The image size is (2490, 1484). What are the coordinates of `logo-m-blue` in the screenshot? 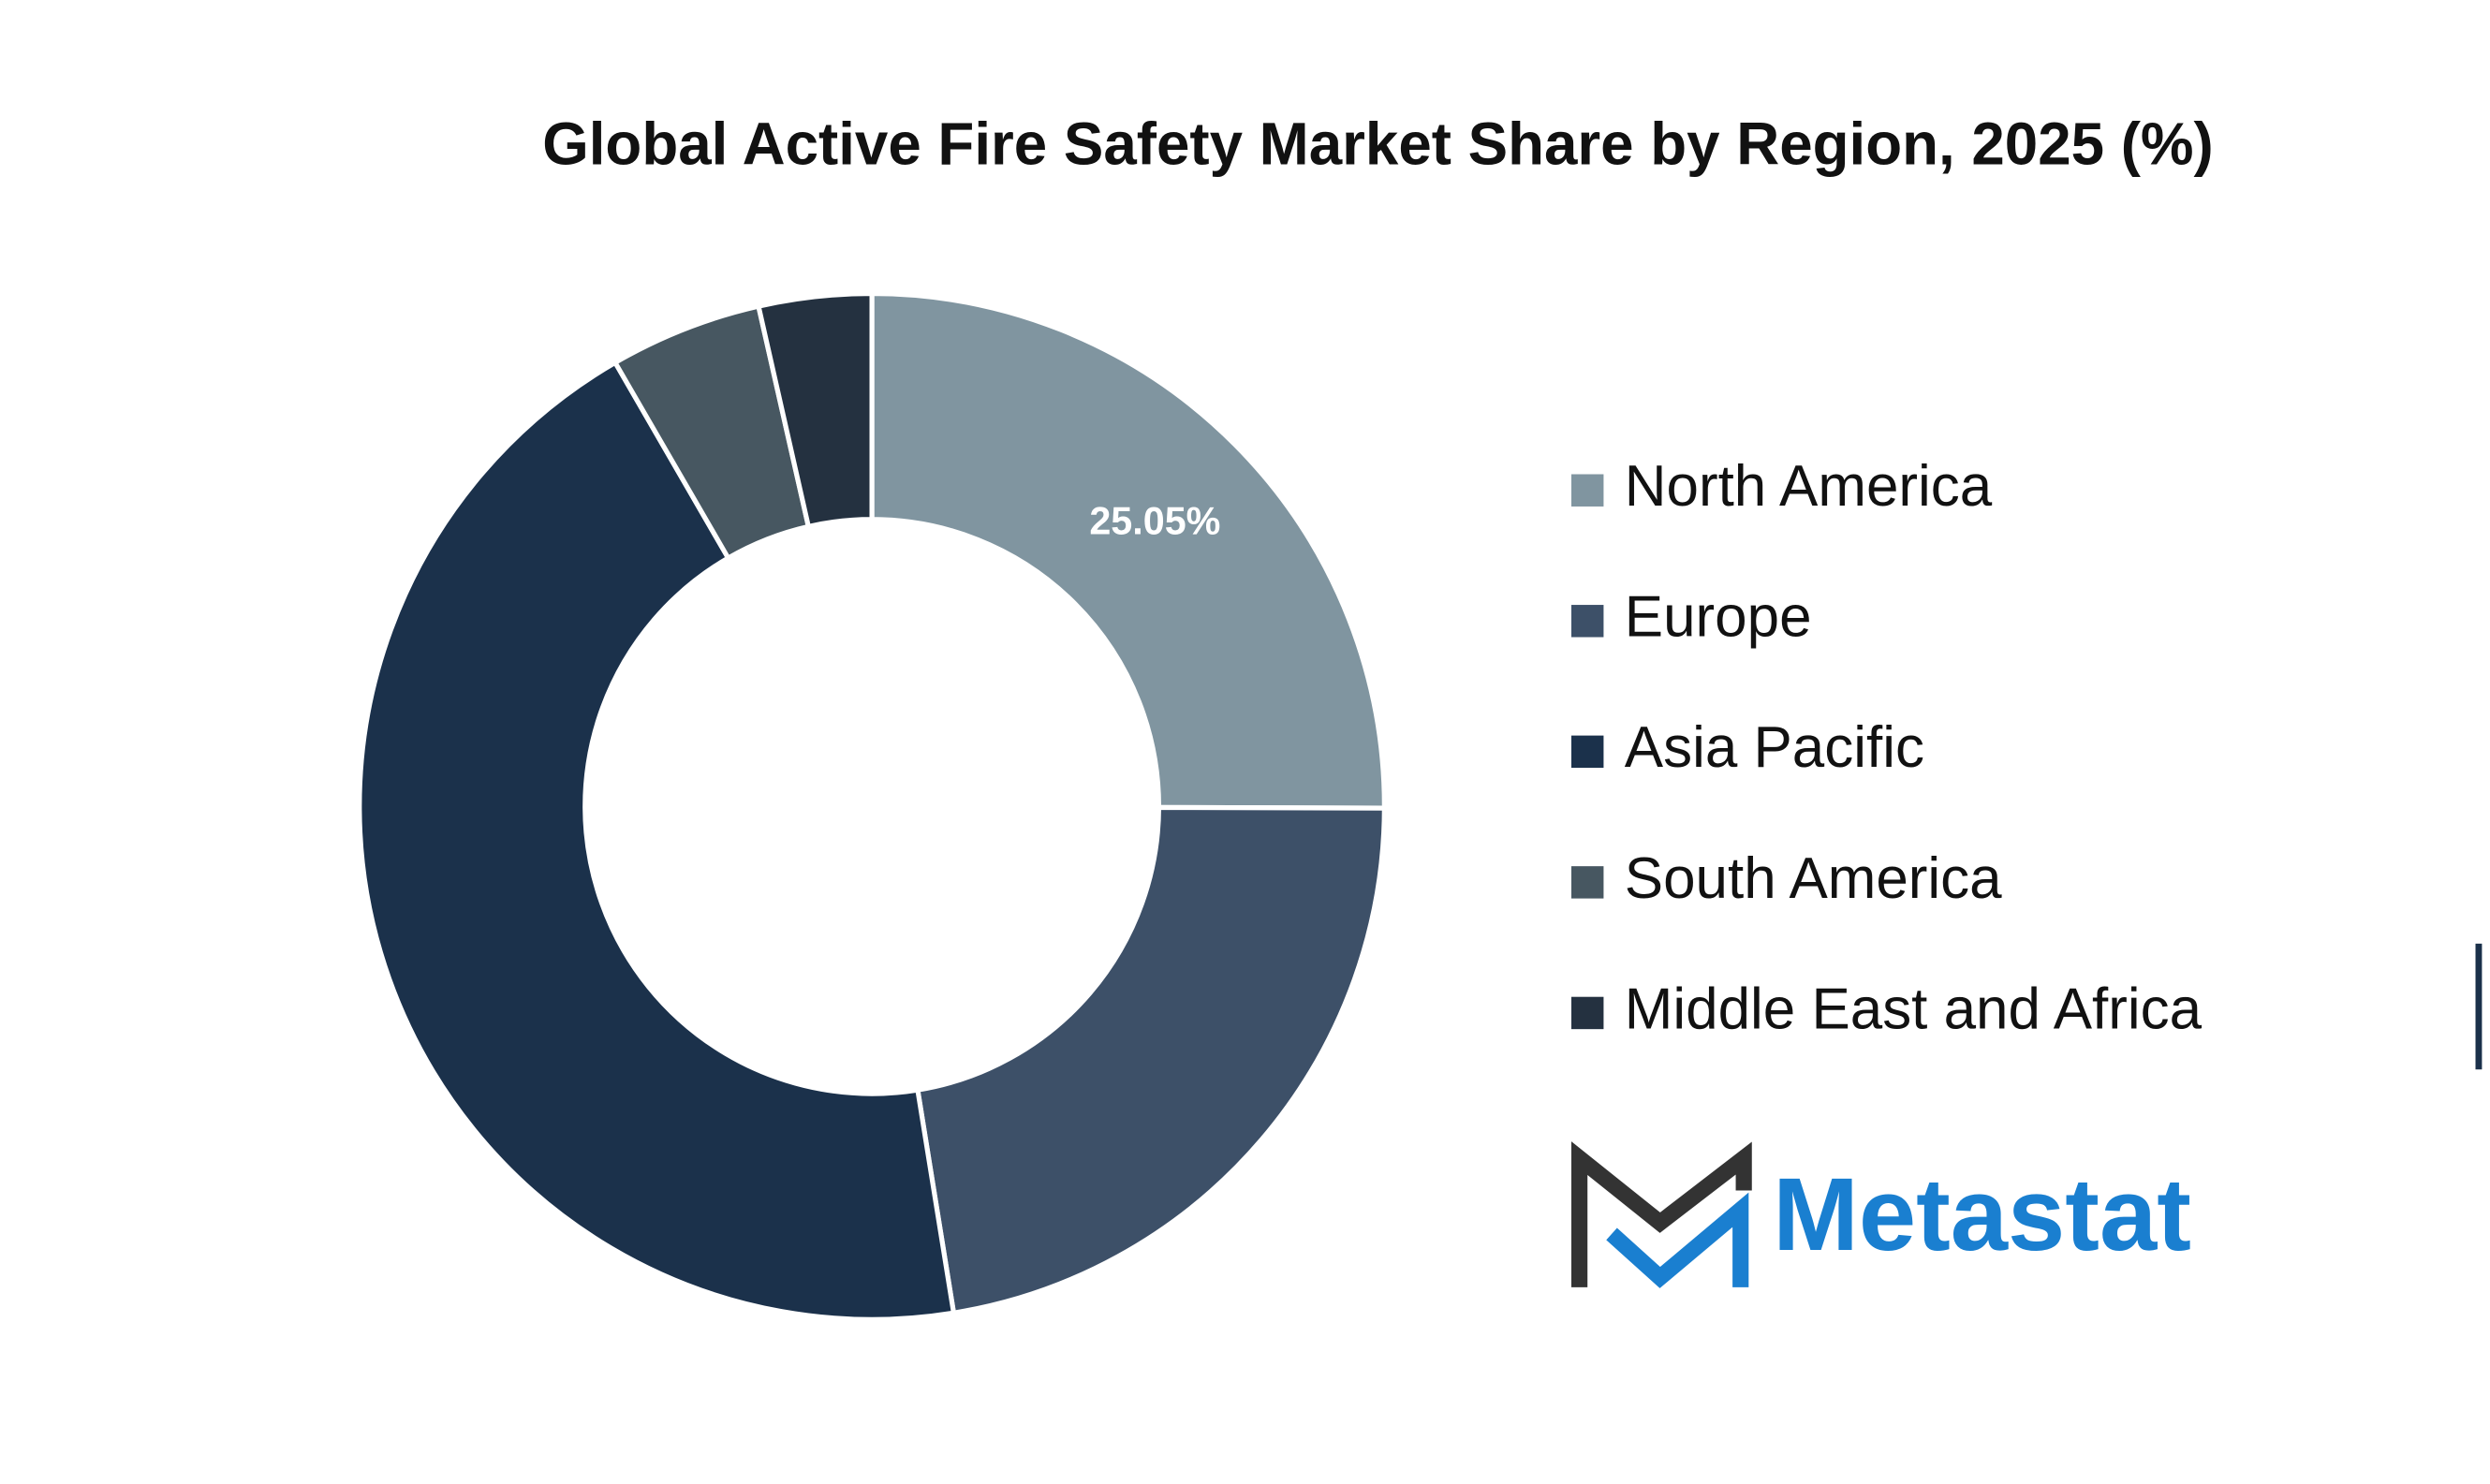 It's located at (1677, 1240).